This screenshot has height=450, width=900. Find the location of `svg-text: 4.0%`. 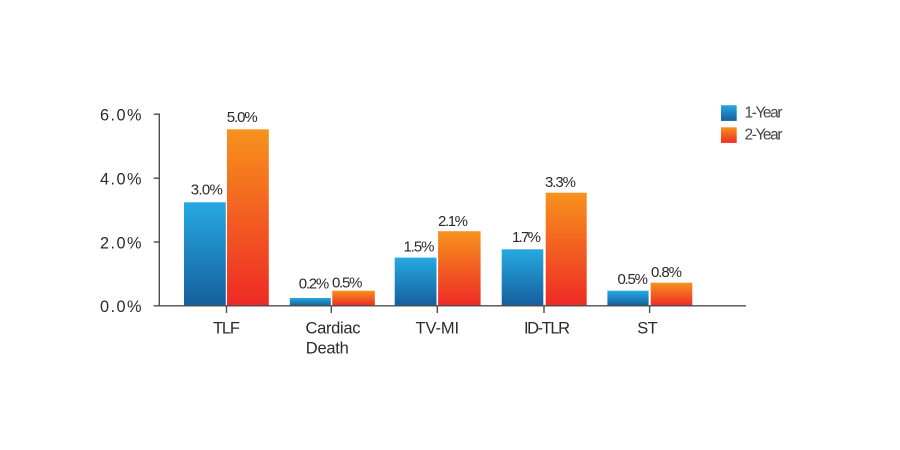

svg-text: 4.0% is located at coordinates (121, 180).